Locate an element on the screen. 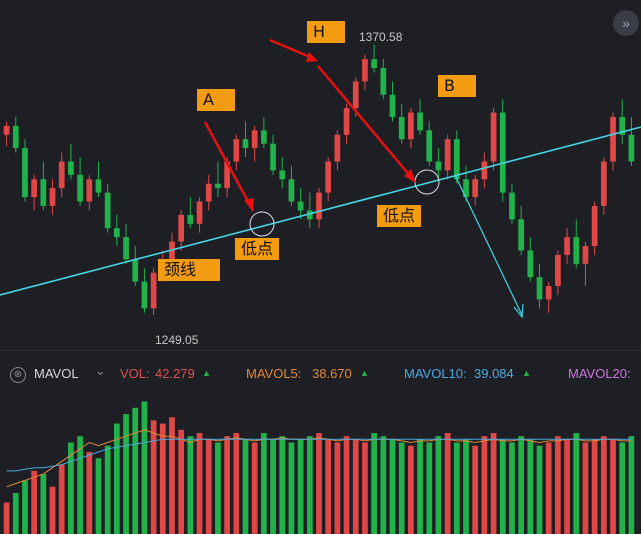 The width and height of the screenshot is (641, 534). label-b: B is located at coordinates (457, 86).